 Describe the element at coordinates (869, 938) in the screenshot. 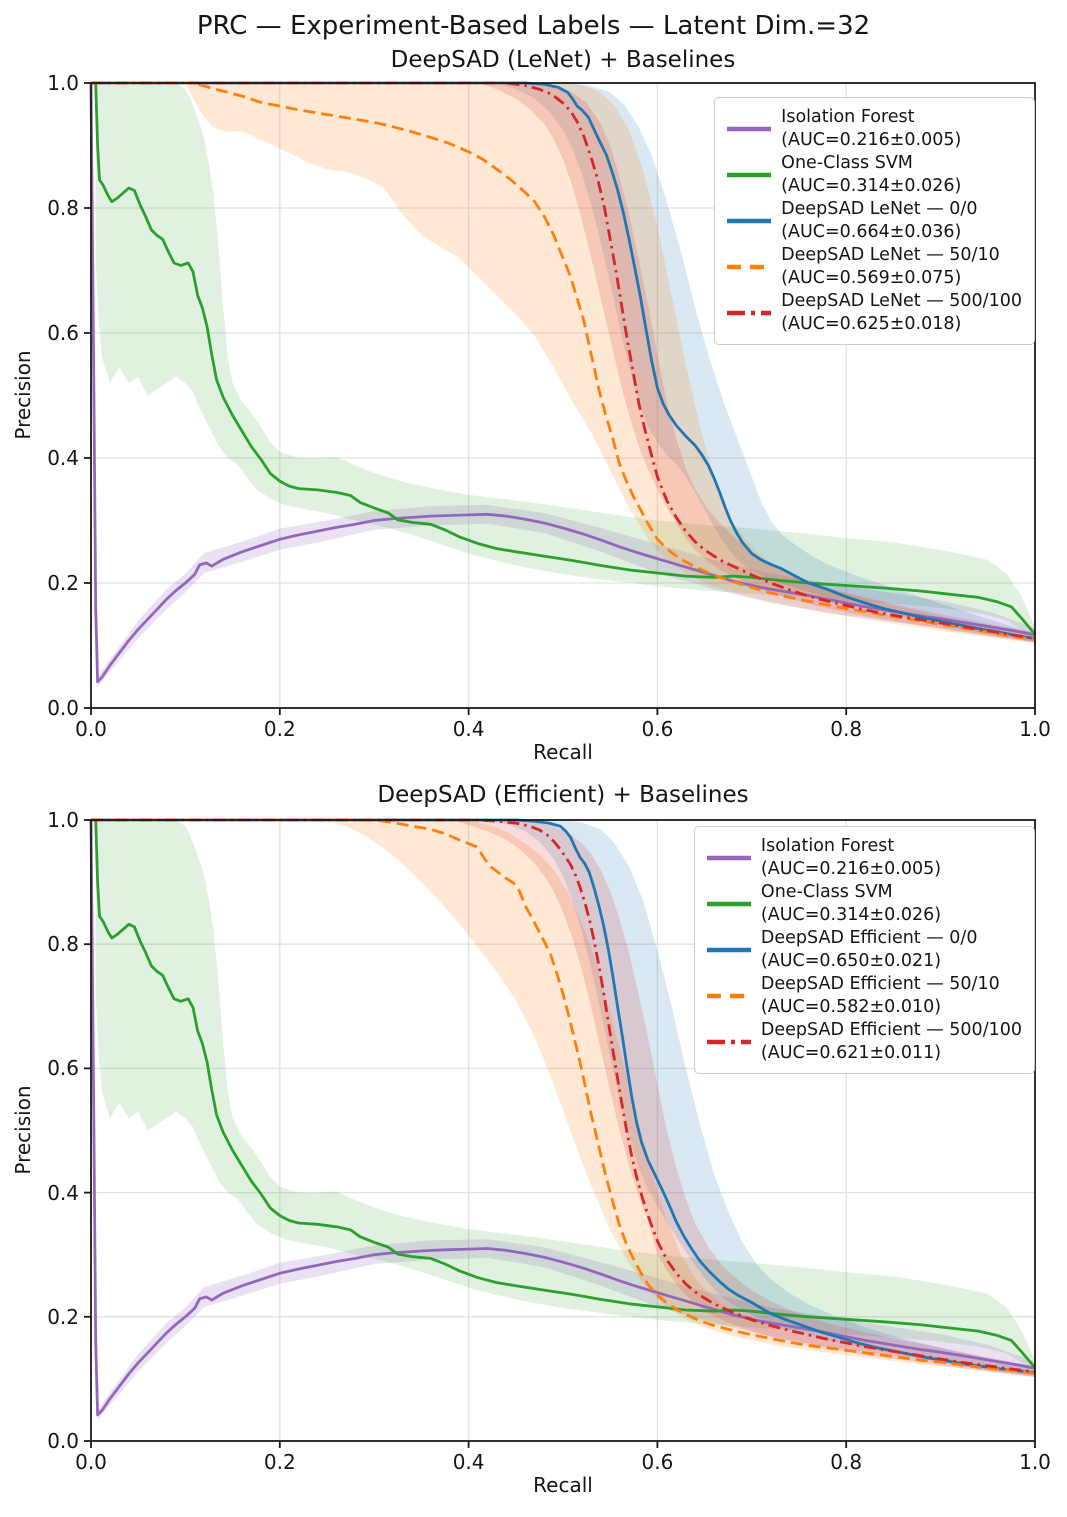

I see `legend-series-name: DeepSAD Efficient — 0/0` at that location.